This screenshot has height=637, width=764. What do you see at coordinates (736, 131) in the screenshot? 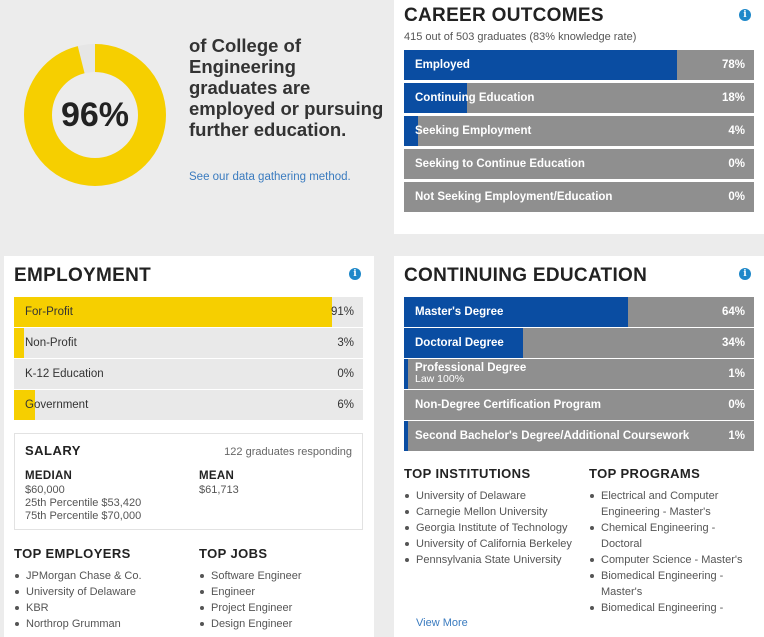
I see `bar-value-label: 4%` at bounding box center [736, 131].